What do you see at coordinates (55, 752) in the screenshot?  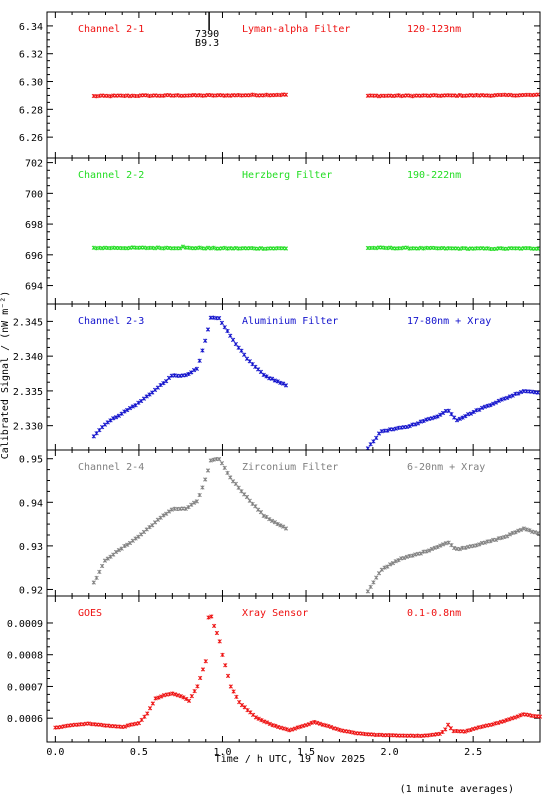 I see `x-tick-label: 0.0` at bounding box center [55, 752].